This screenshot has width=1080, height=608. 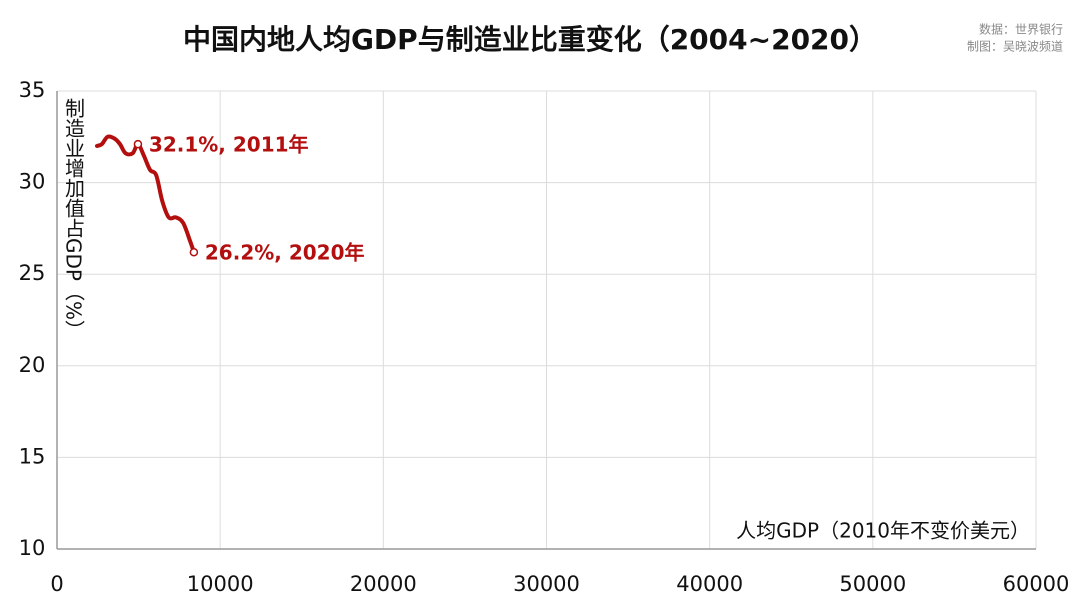 What do you see at coordinates (546, 584) in the screenshot?
I see `x-tick-label: 30000` at bounding box center [546, 584].